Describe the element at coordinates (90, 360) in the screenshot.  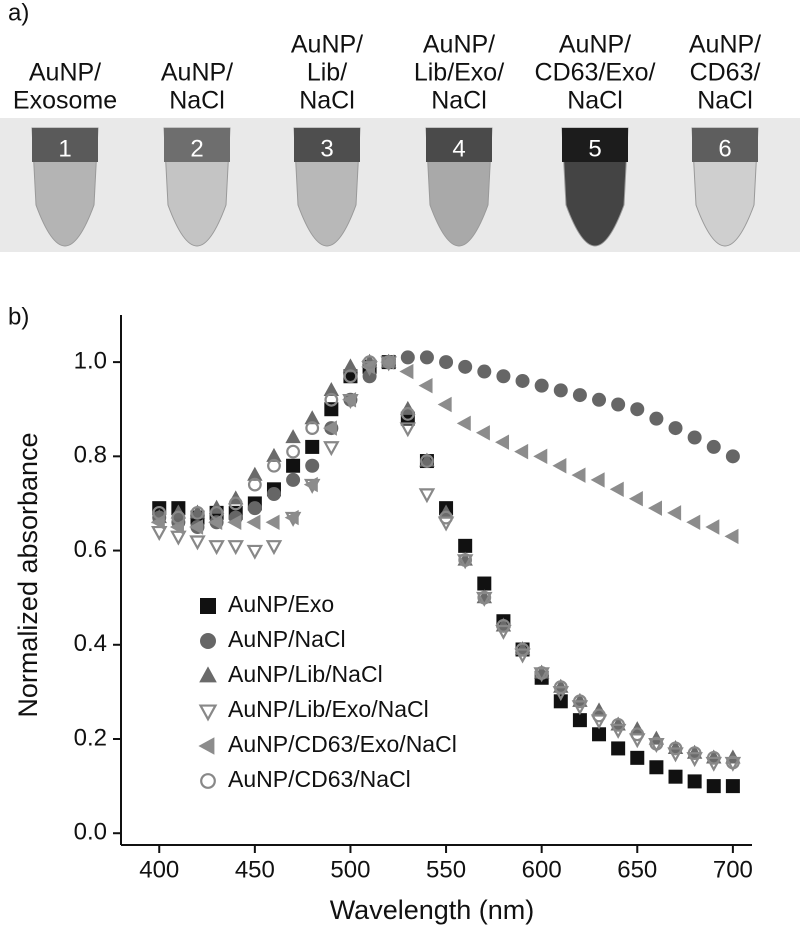
I see `y-tick-label: 1.0` at that location.